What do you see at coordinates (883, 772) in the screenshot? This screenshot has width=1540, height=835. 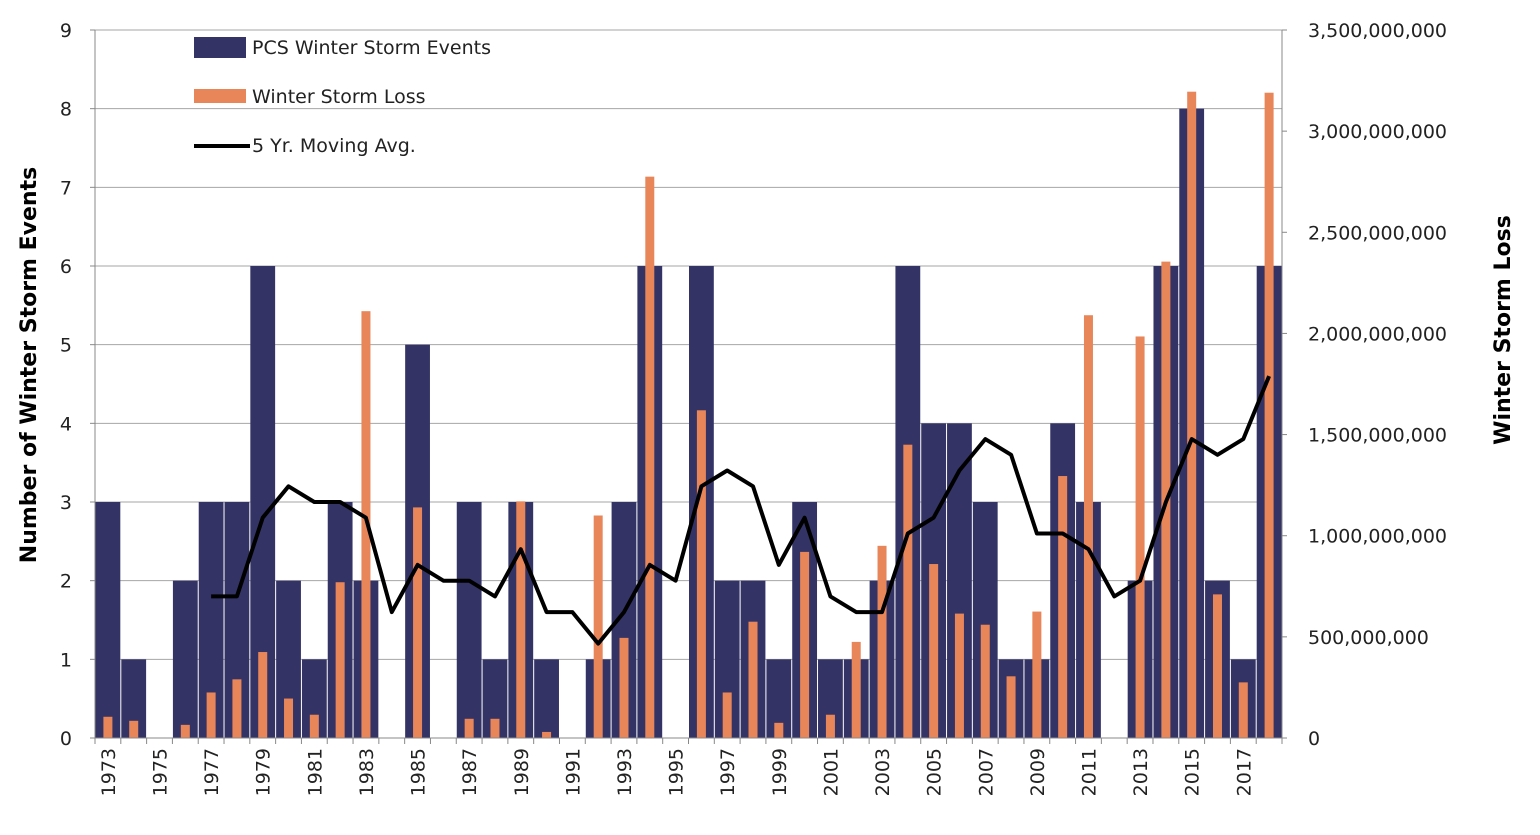 I see `x-axis-tick-label: 2003` at bounding box center [883, 772].